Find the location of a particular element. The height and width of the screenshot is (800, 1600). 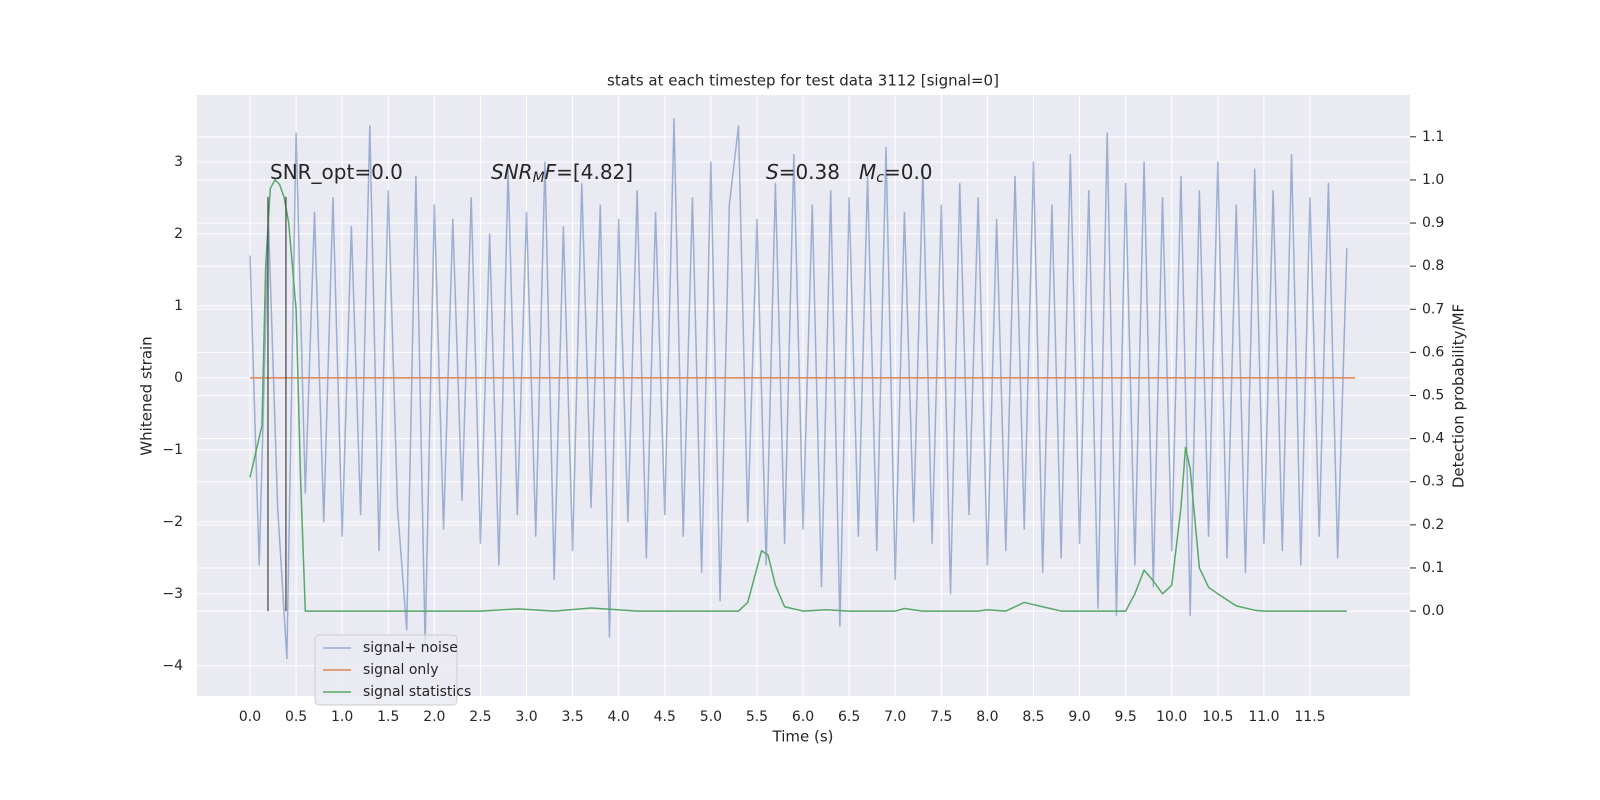

x-tick-label: 0.5 is located at coordinates (296, 717).